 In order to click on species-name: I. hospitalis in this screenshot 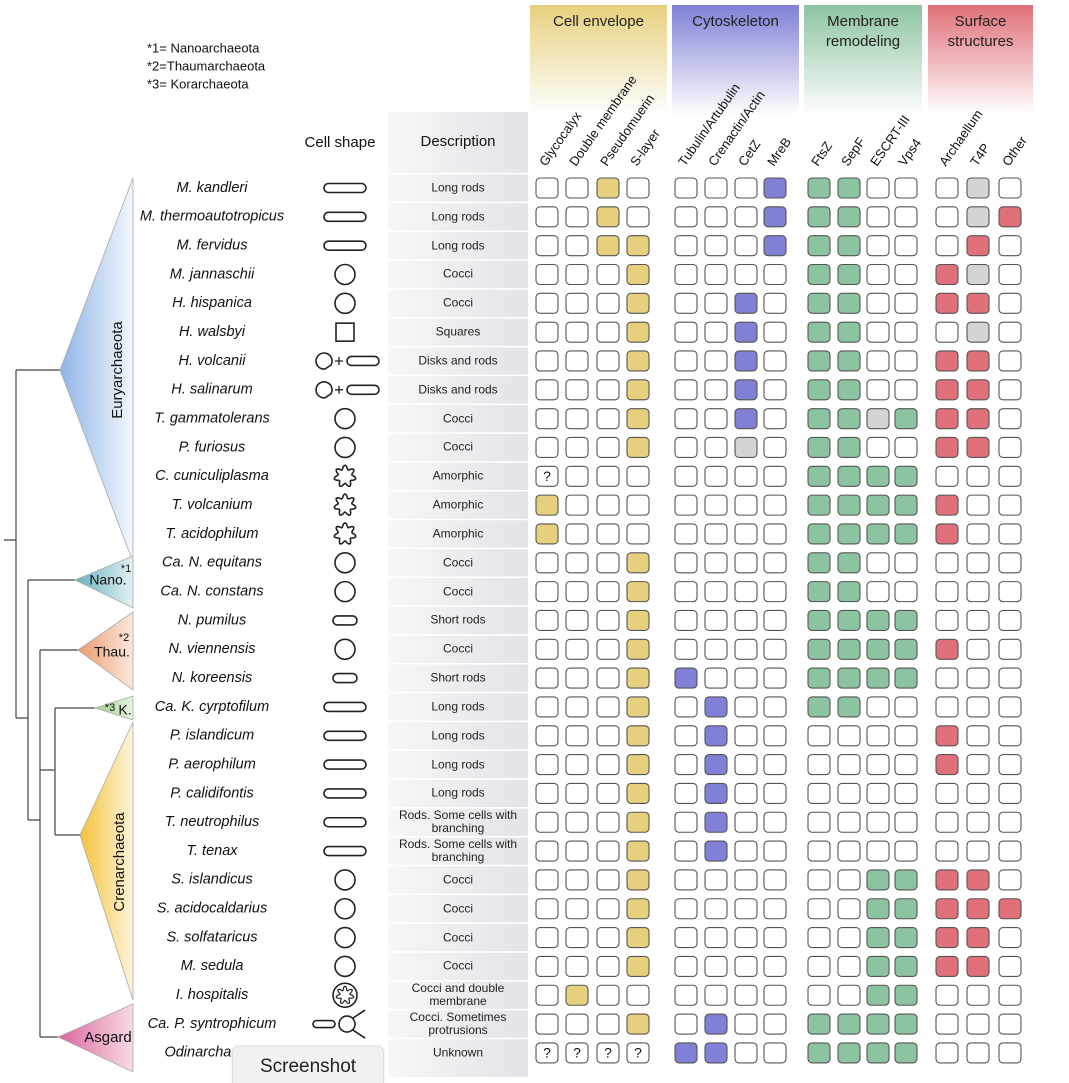, I will do `click(212, 995)`.